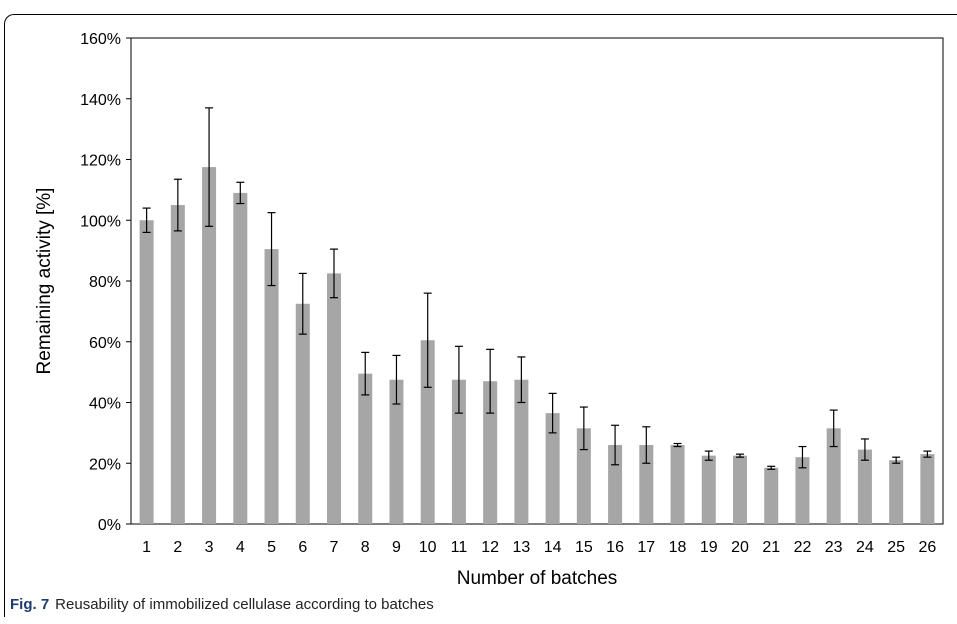 The height and width of the screenshot is (624, 957). Describe the element at coordinates (105, 404) in the screenshot. I see `y-tick-label: 40%` at that location.